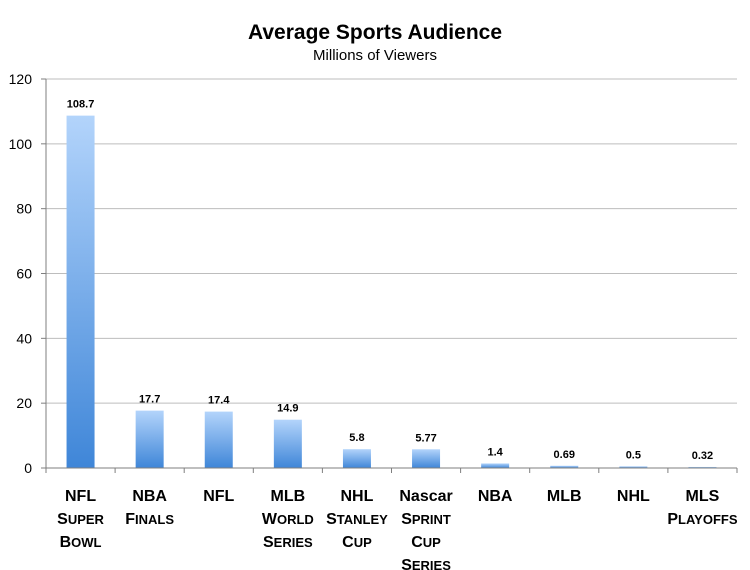  What do you see at coordinates (24, 274) in the screenshot?
I see `y-tick-label: 60` at bounding box center [24, 274].